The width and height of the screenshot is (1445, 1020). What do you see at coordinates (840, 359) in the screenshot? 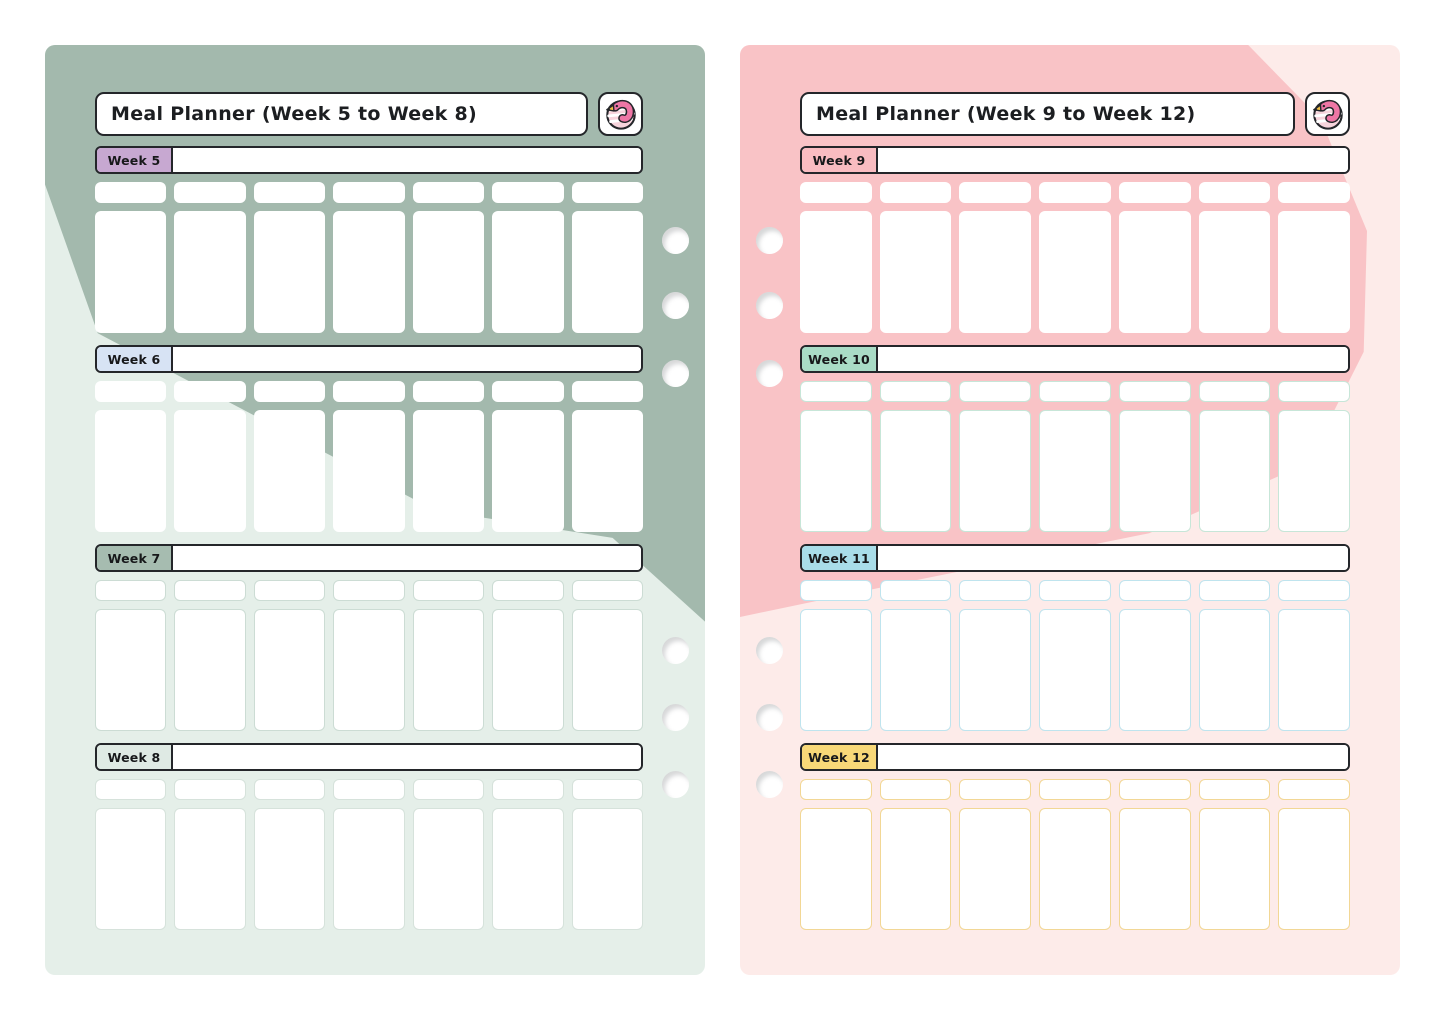
I see `week-label: Week 10` at bounding box center [840, 359].